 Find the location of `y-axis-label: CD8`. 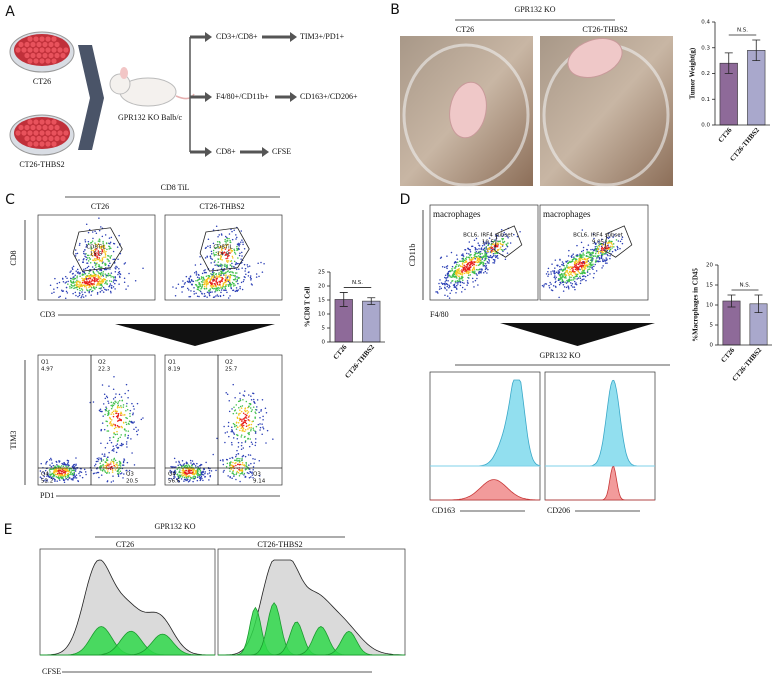

y-axis-label: CD8 is located at coordinates (13, 257).